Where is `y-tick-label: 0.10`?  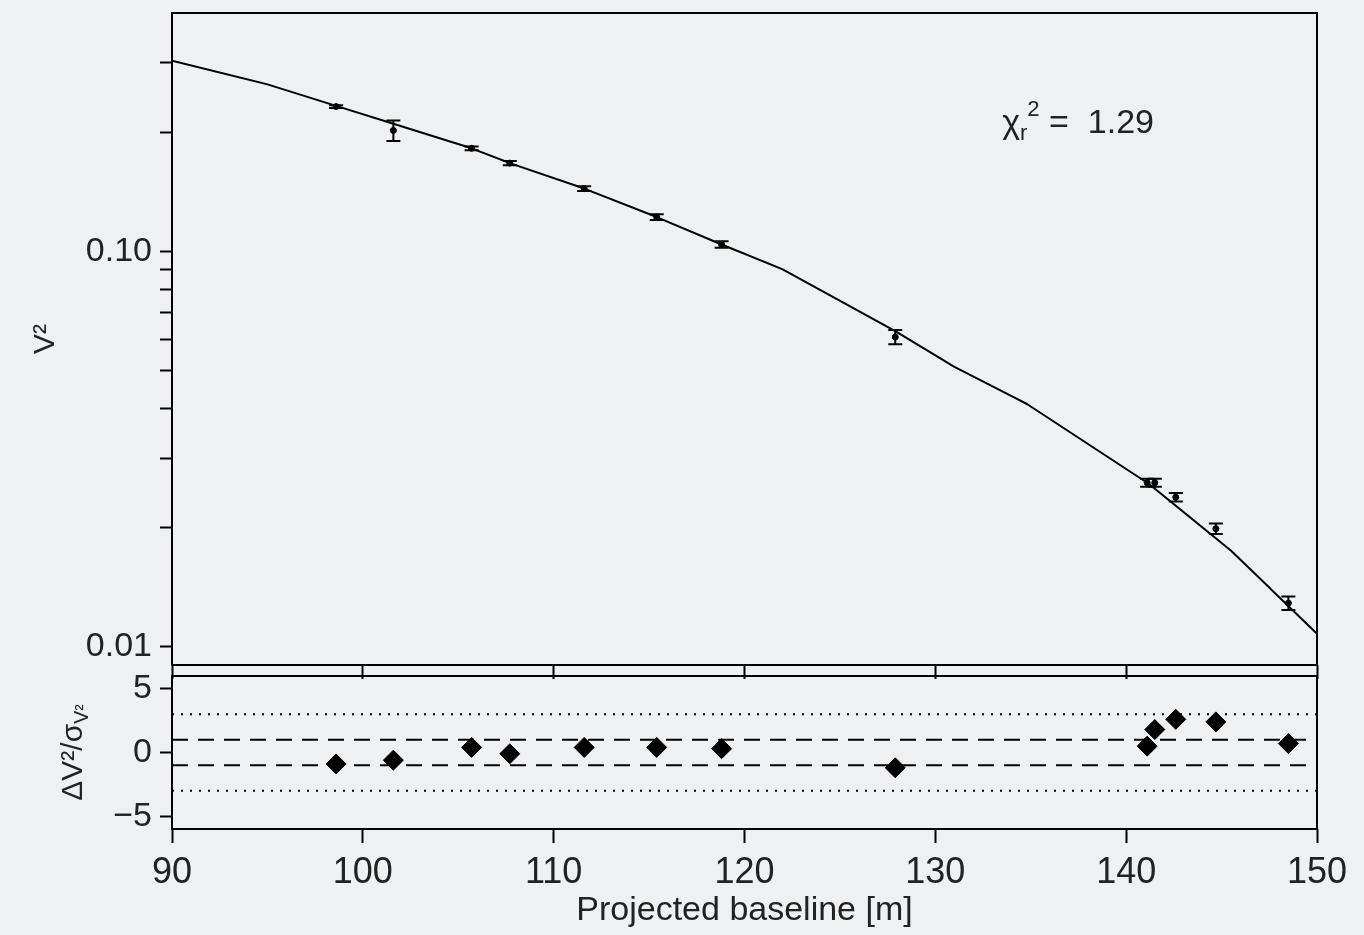
y-tick-label: 0.10 is located at coordinates (118, 248).